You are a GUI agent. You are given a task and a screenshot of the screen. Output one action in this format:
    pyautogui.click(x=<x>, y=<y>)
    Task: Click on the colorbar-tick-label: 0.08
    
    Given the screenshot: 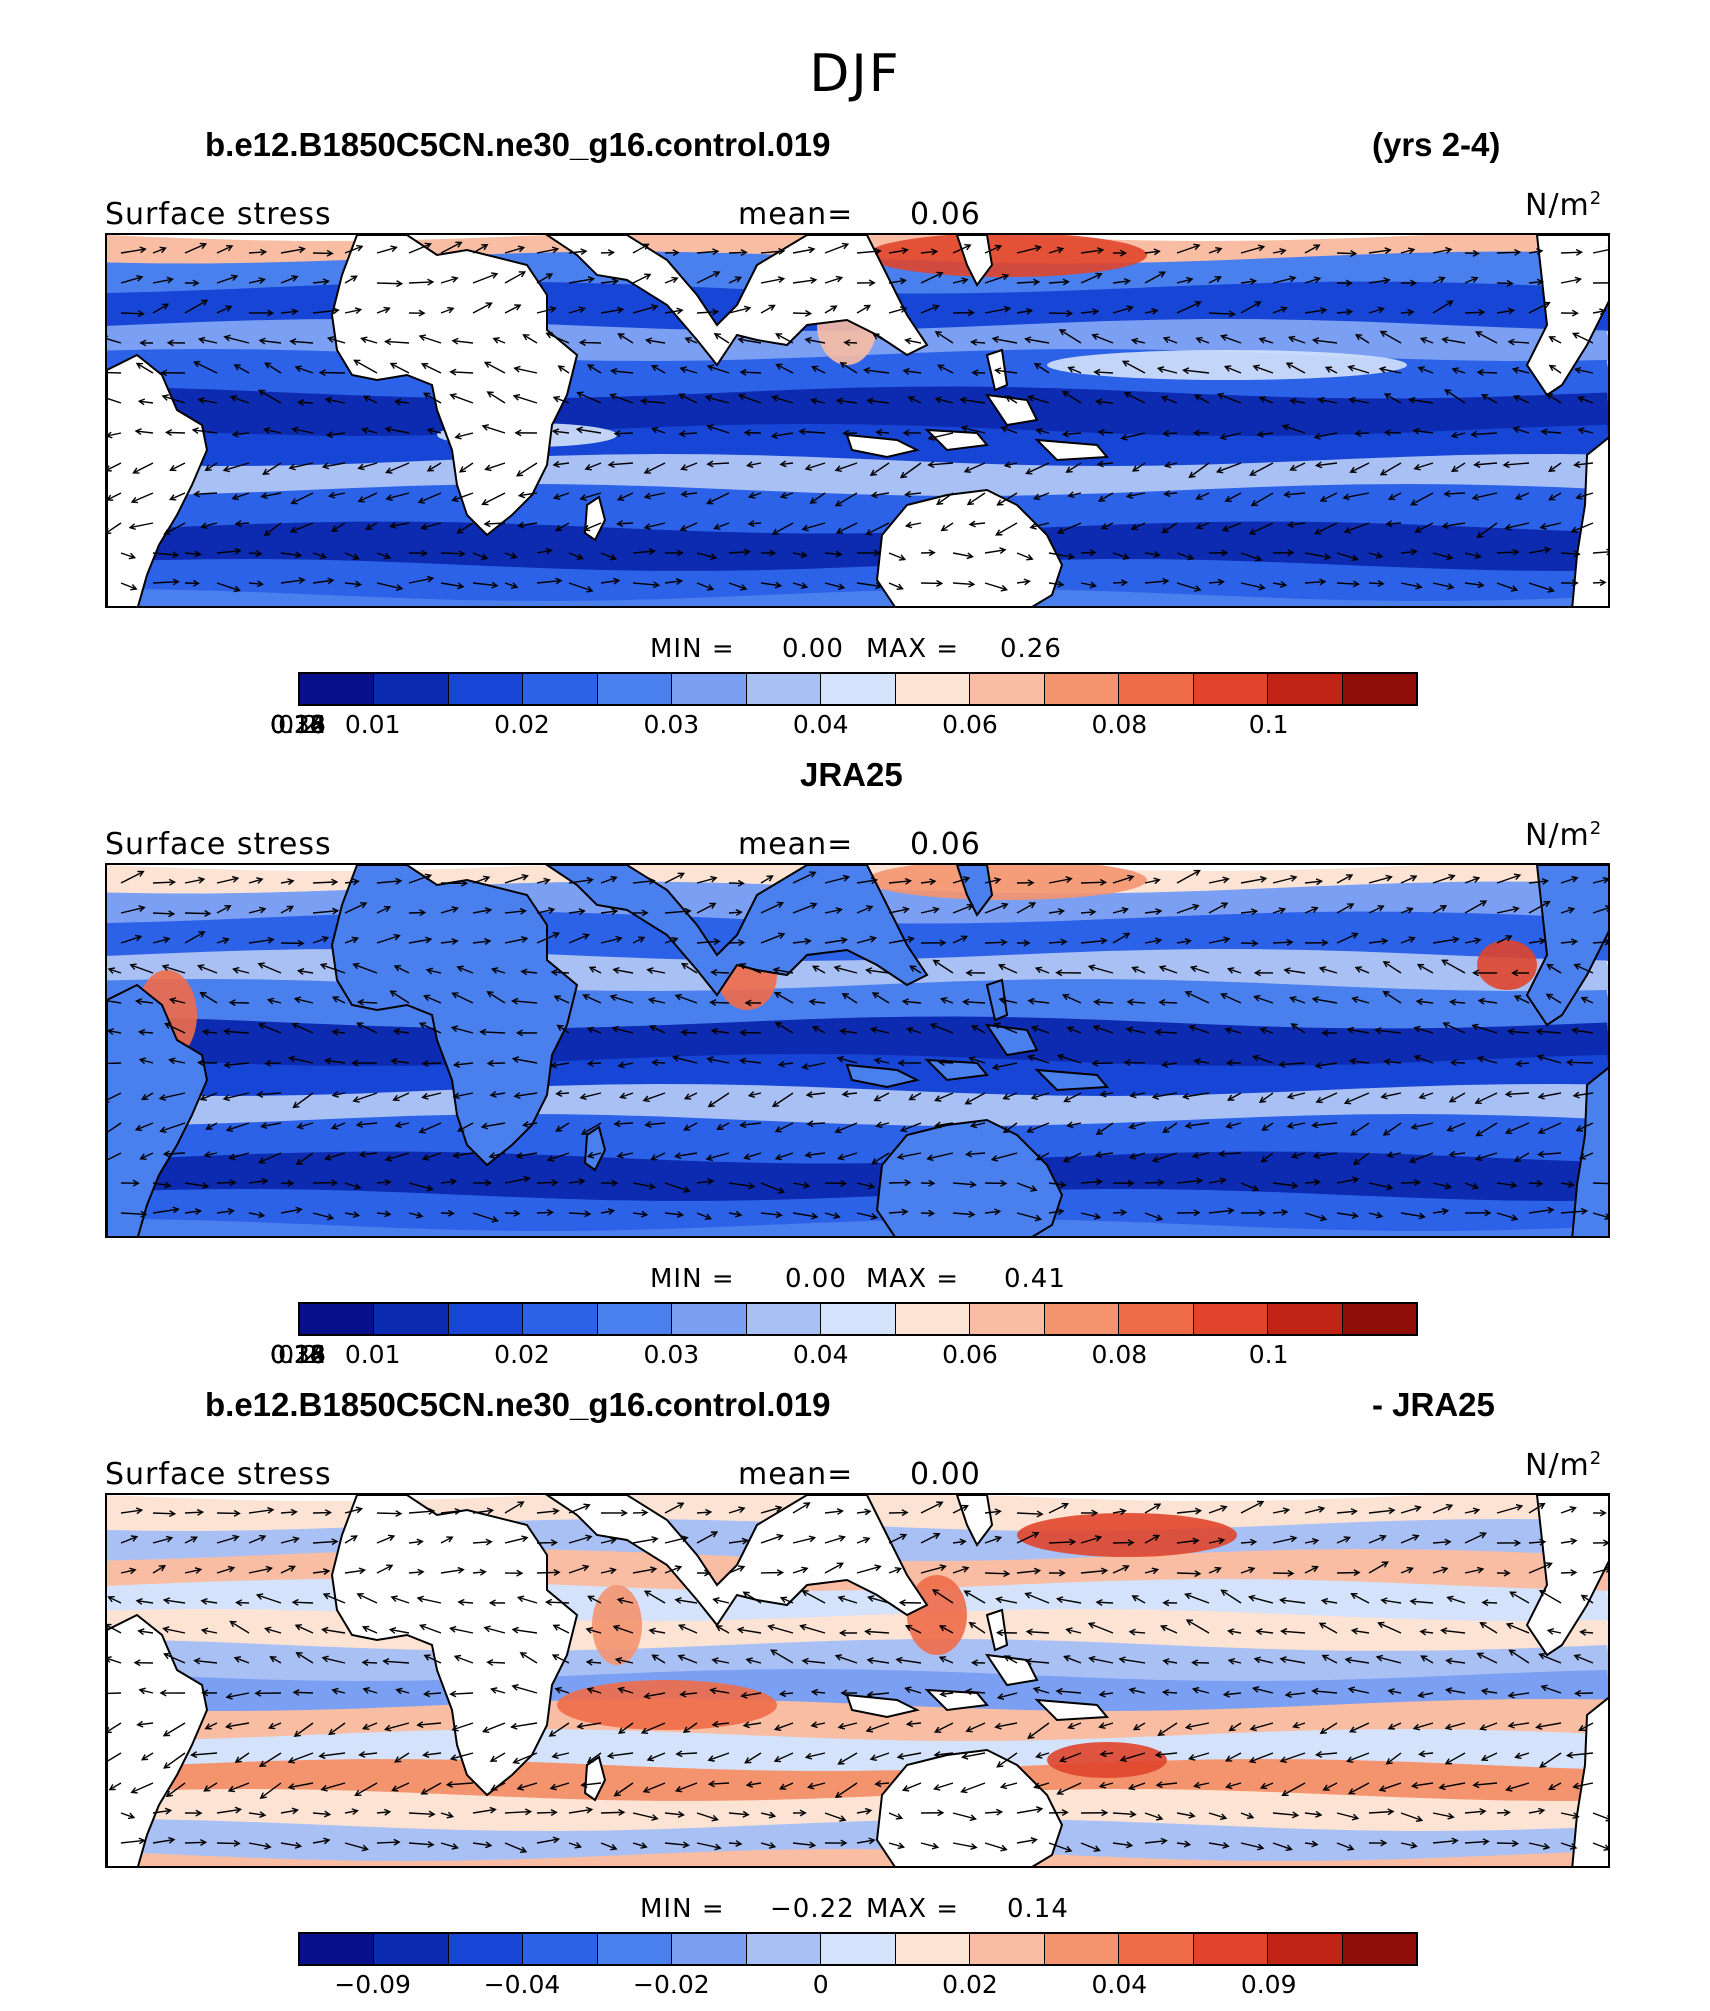 What is the action you would take?
    pyautogui.click(x=1119, y=724)
    